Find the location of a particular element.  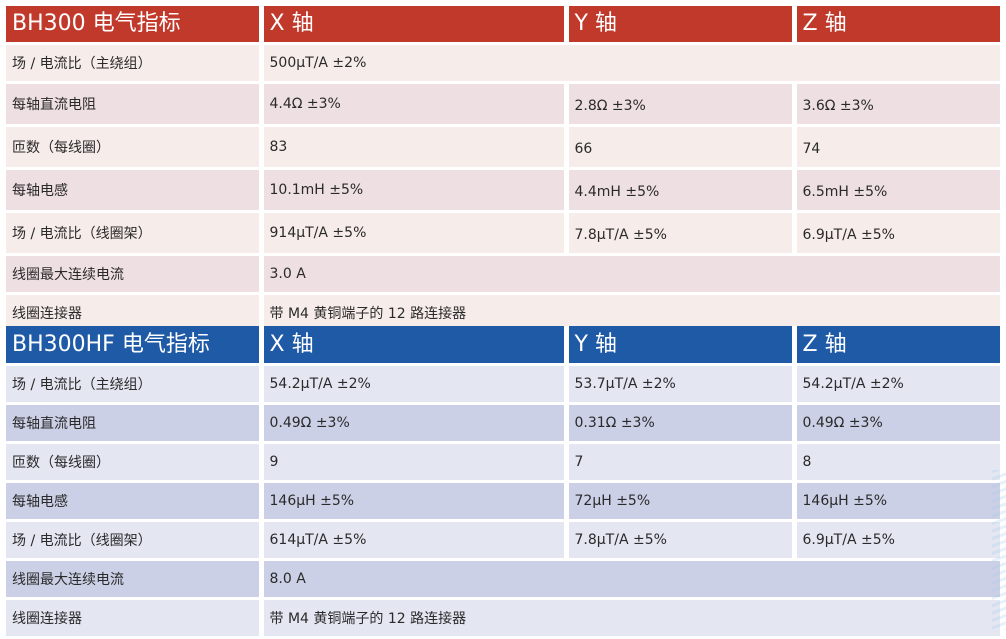

cell-y: 7 is located at coordinates (678, 462).